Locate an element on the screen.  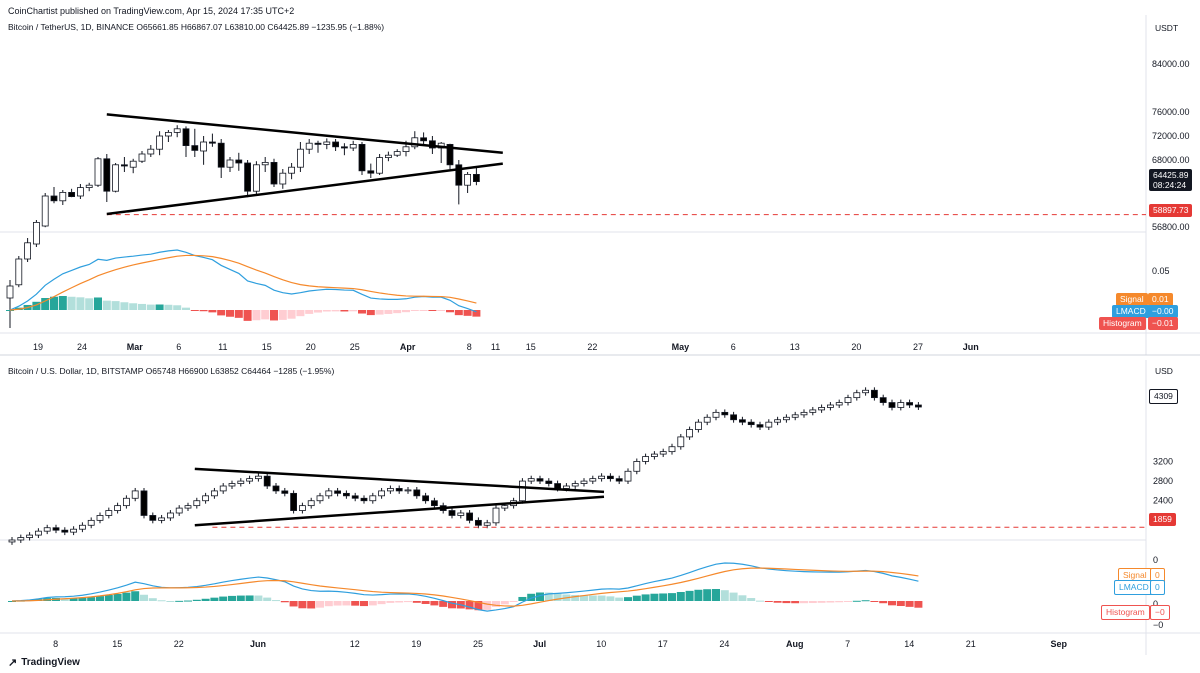
bottom-hist-value: −0 is located at coordinates (1160, 612).